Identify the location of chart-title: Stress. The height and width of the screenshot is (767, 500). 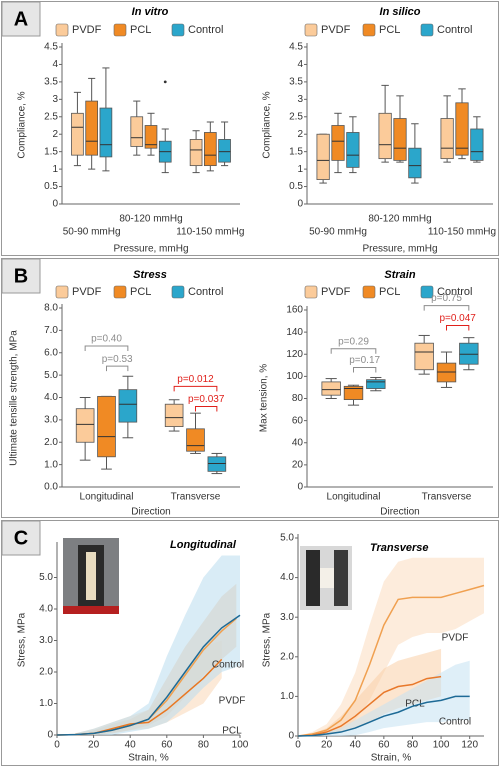
(150, 275).